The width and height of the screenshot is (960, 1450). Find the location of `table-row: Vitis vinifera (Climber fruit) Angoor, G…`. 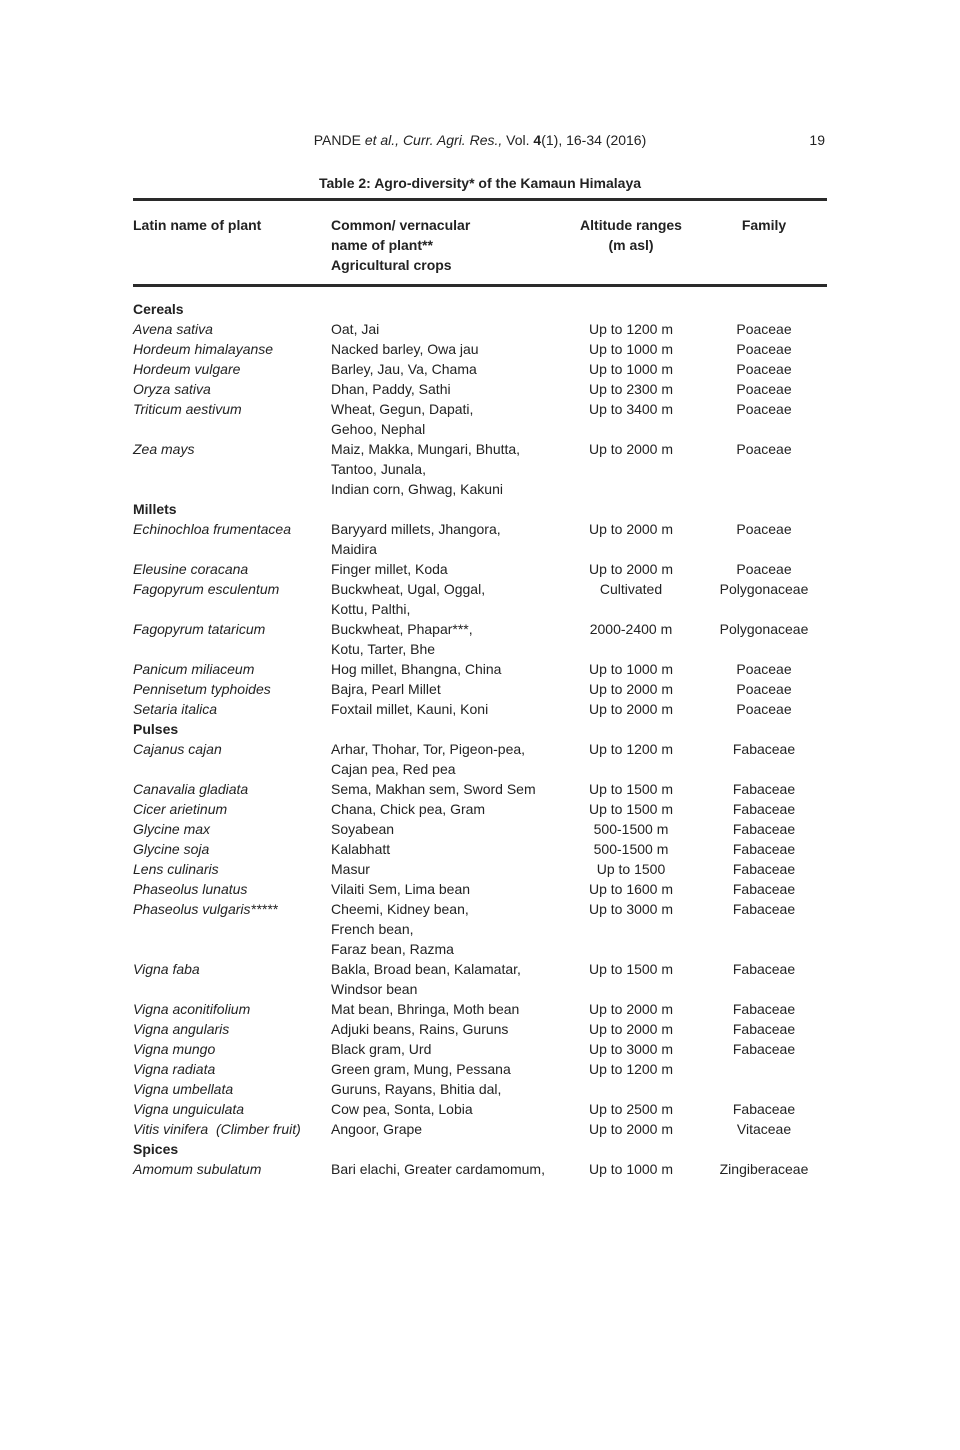

table-row: Vitis vinifera (Climber fruit) Angoor, G… is located at coordinates (480, 1129).